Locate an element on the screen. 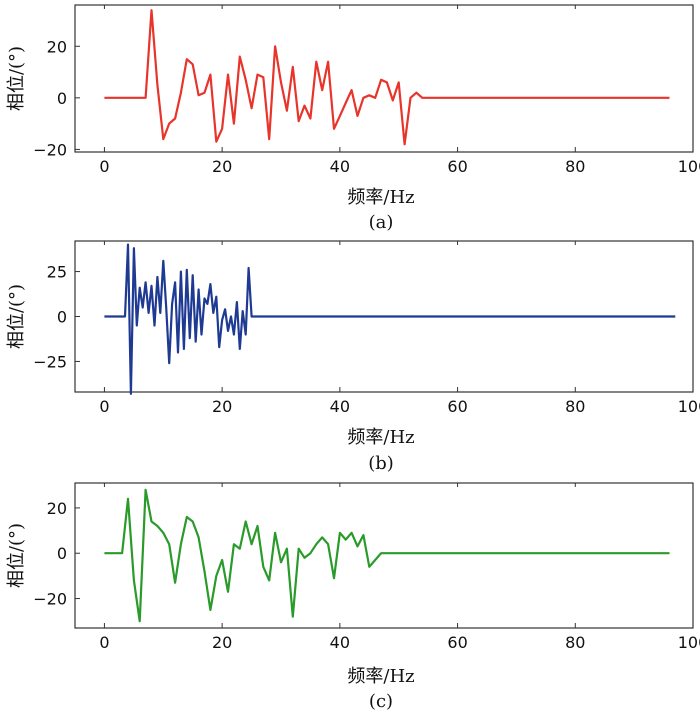  panel-label: (b) is located at coordinates (381, 463).